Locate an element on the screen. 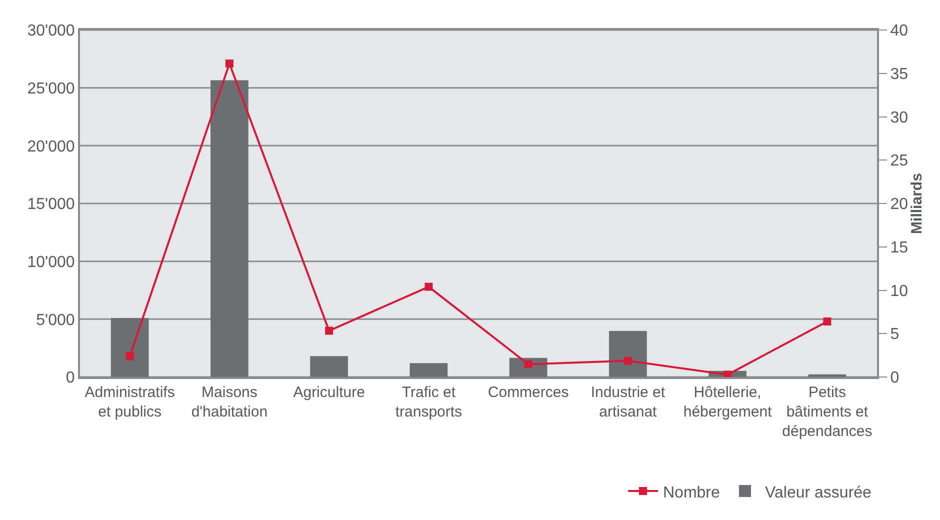  y2-tick-label: 0 is located at coordinates (895, 378).